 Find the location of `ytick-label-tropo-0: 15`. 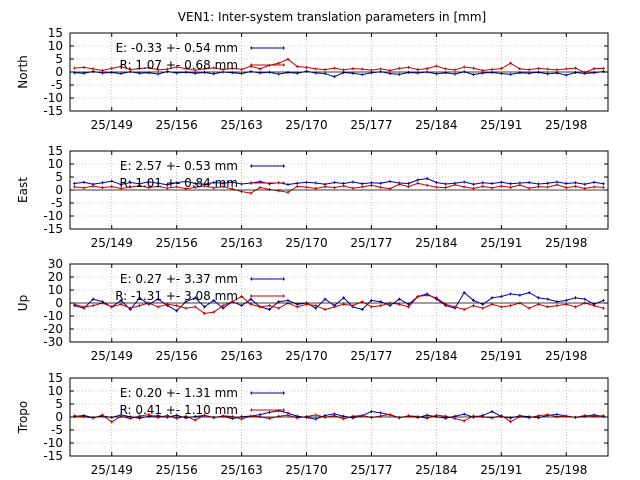

ytick-label-tropo-0: 15 is located at coordinates (55, 378).